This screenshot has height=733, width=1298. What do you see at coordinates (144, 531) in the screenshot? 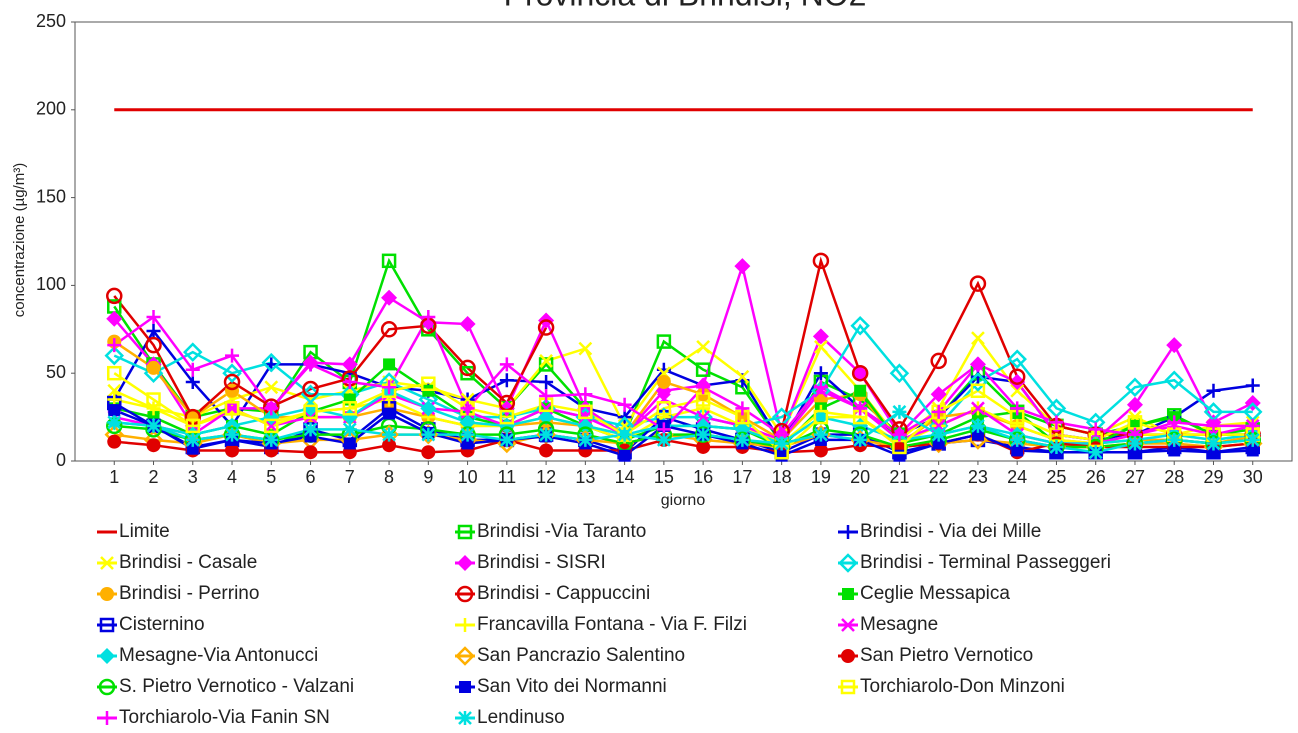
I see `legend-label: Limite` at bounding box center [144, 531].